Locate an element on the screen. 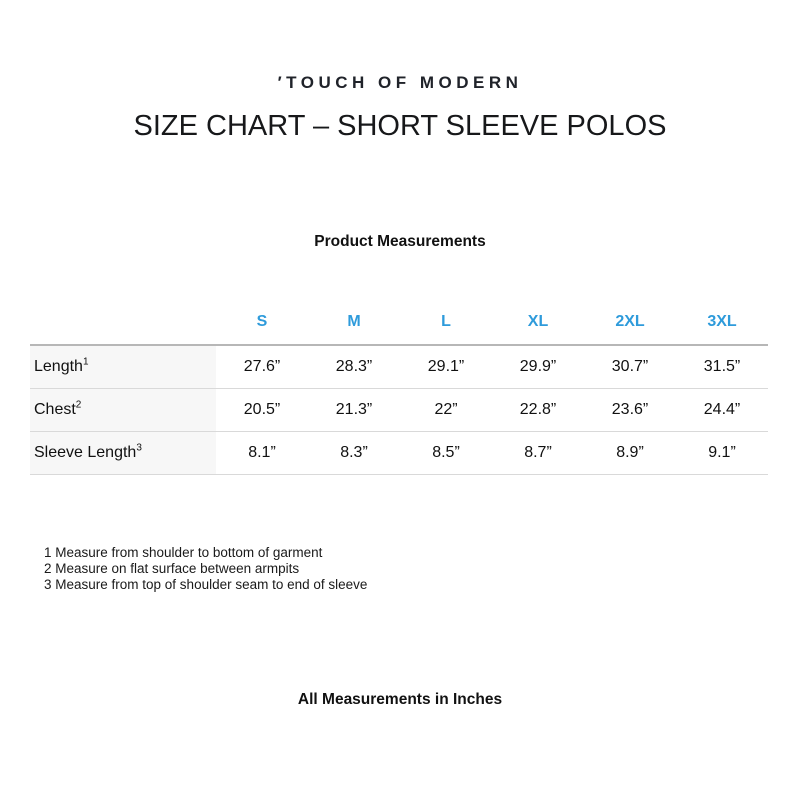 This screenshot has height=800, width=800. length-m: 28.3” is located at coordinates (354, 367).